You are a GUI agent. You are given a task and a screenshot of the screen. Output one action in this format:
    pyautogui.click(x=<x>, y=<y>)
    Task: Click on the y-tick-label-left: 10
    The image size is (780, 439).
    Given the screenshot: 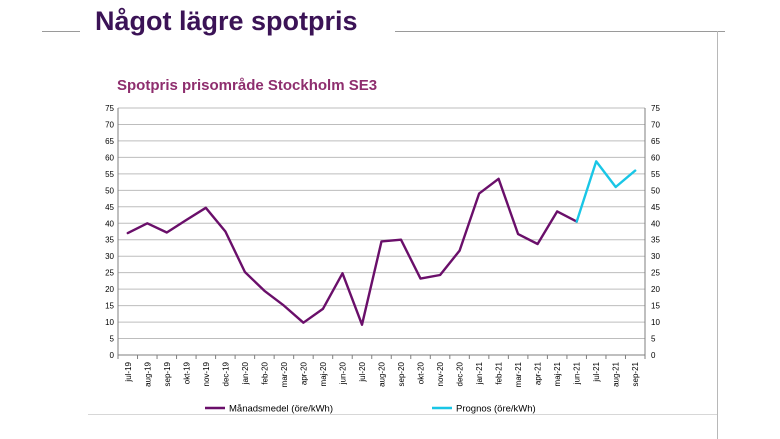 What is the action you would take?
    pyautogui.click(x=109, y=322)
    